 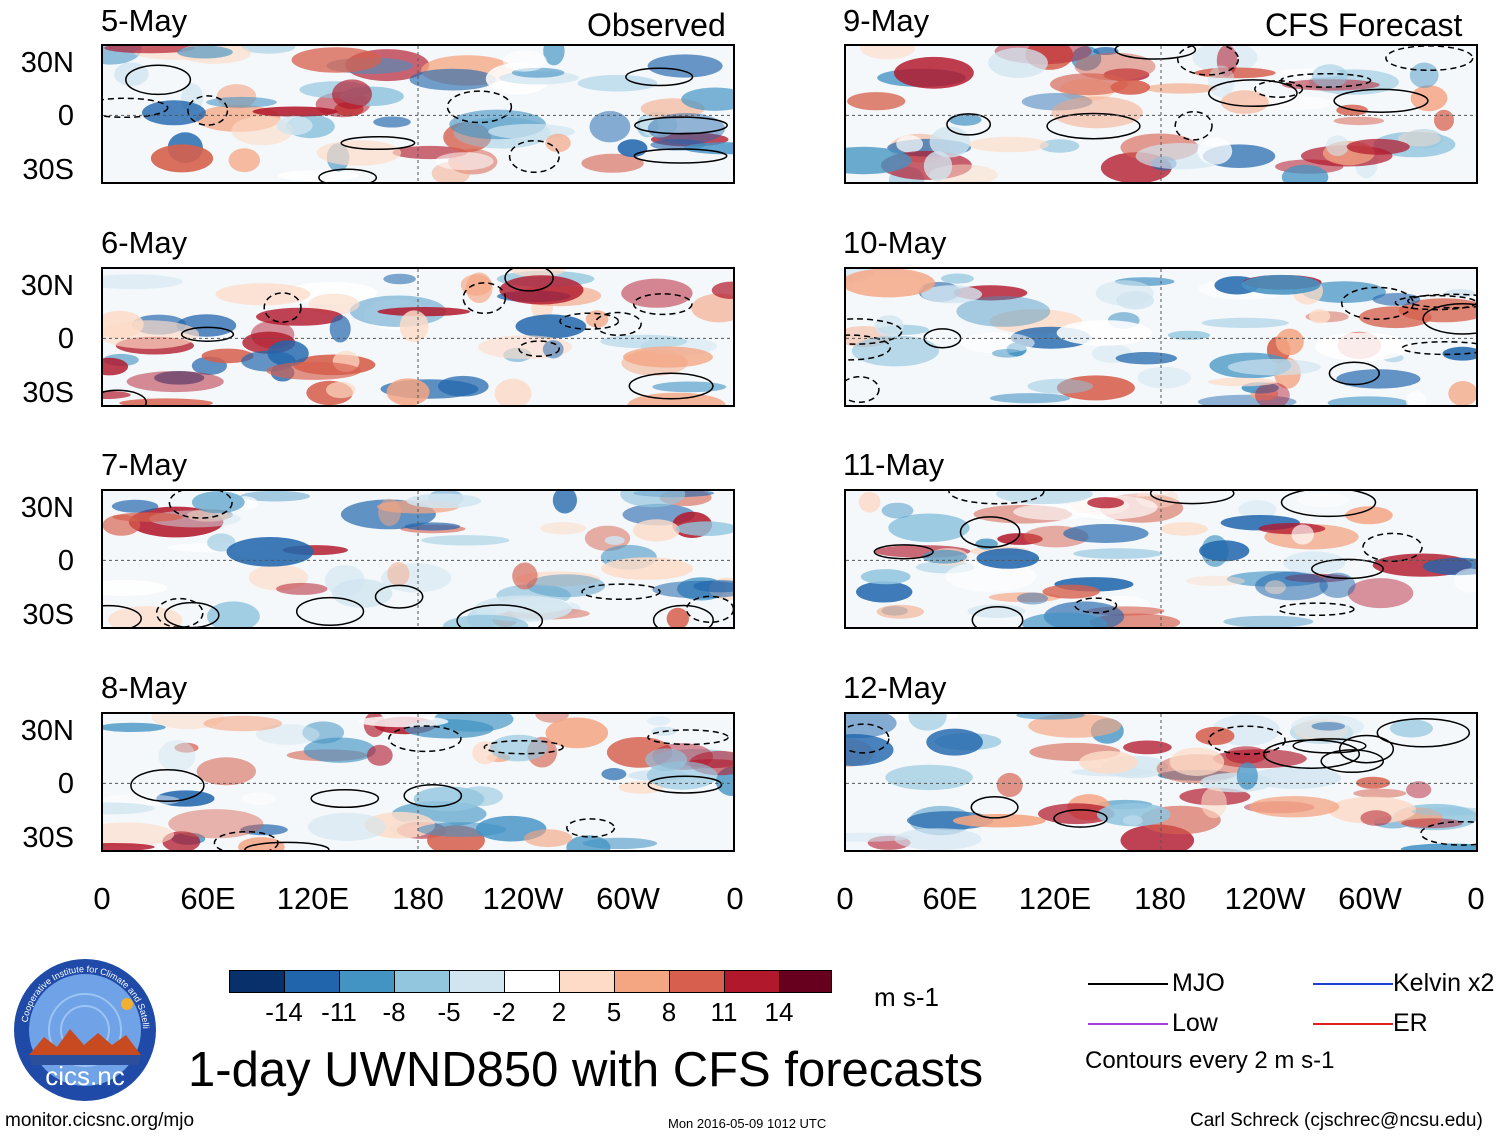 I want to click on lat-label: 30N, so click(x=47, y=286).